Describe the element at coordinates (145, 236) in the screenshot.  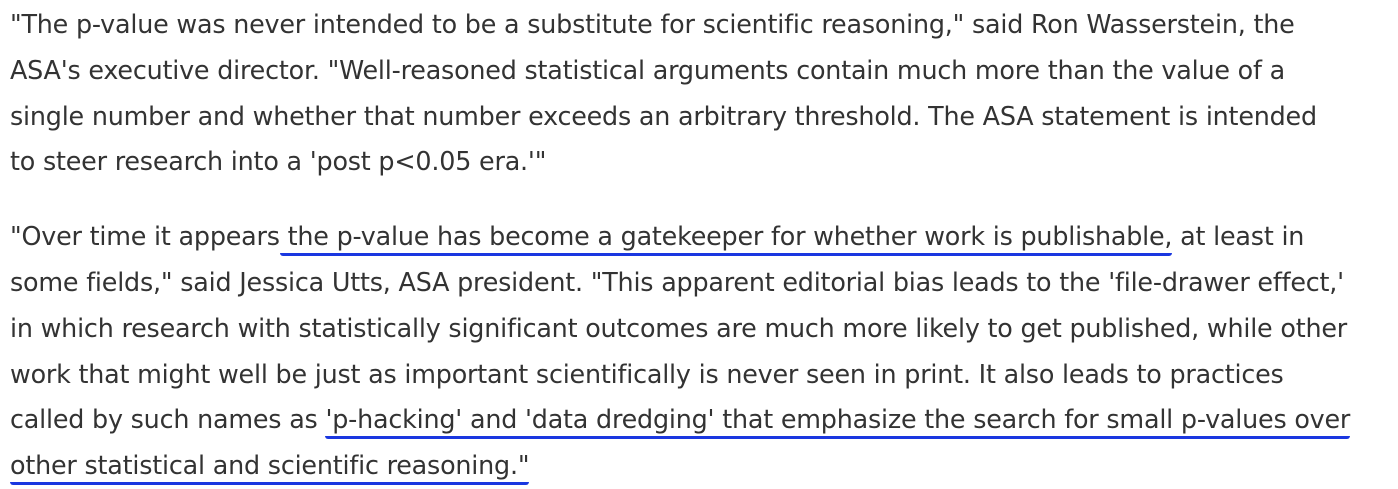
I see `text-run: "Over time it appears` at that location.